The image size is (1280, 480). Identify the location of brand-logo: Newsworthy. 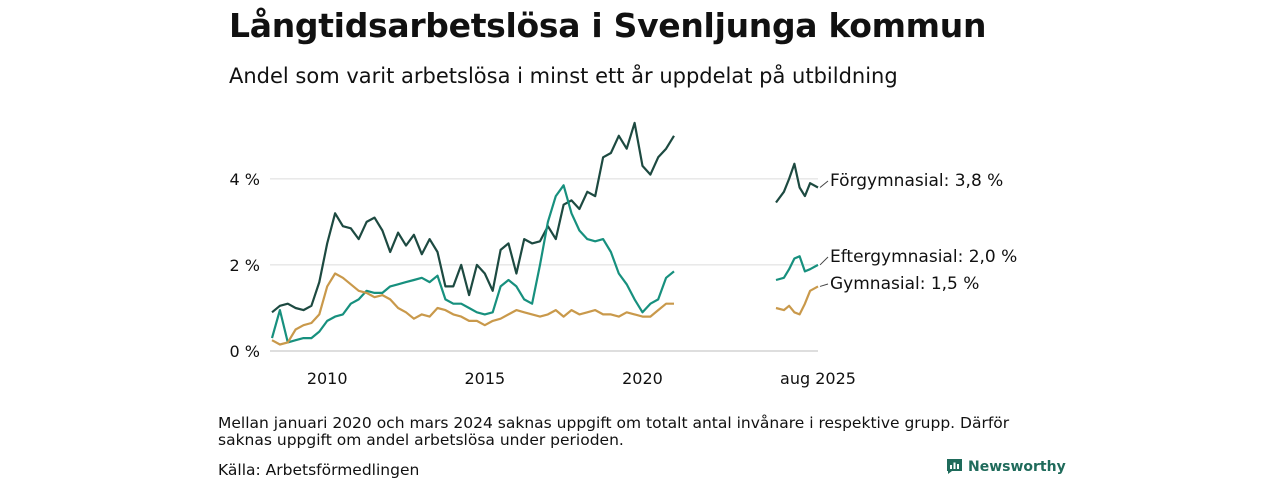
(1006, 466).